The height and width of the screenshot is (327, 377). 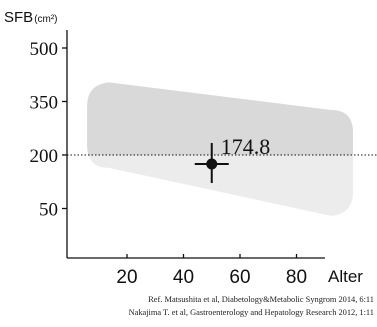 What do you see at coordinates (44, 49) in the screenshot?
I see `y-tick-label: 500` at bounding box center [44, 49].